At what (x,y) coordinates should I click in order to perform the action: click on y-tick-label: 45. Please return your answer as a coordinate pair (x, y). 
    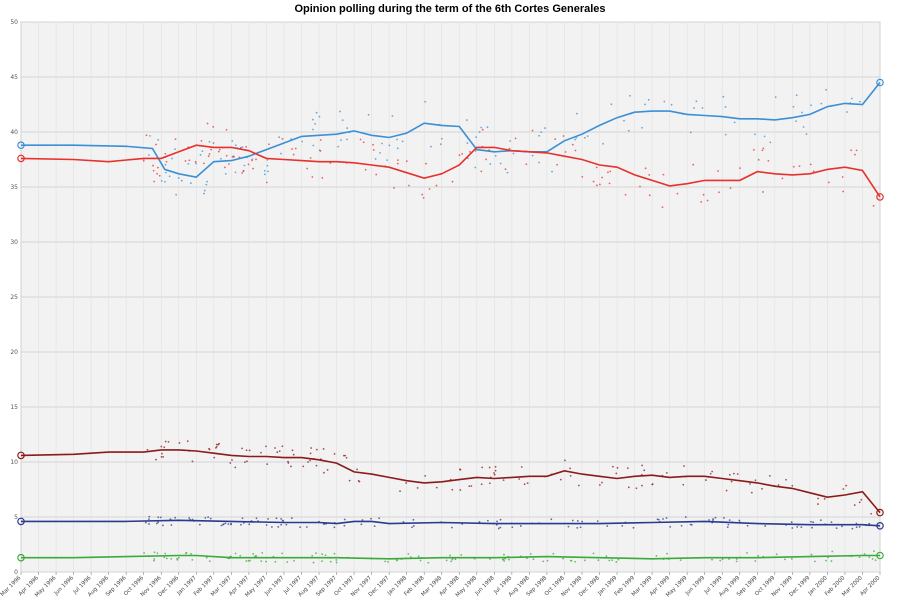
    Looking at the image, I should click on (14, 77).